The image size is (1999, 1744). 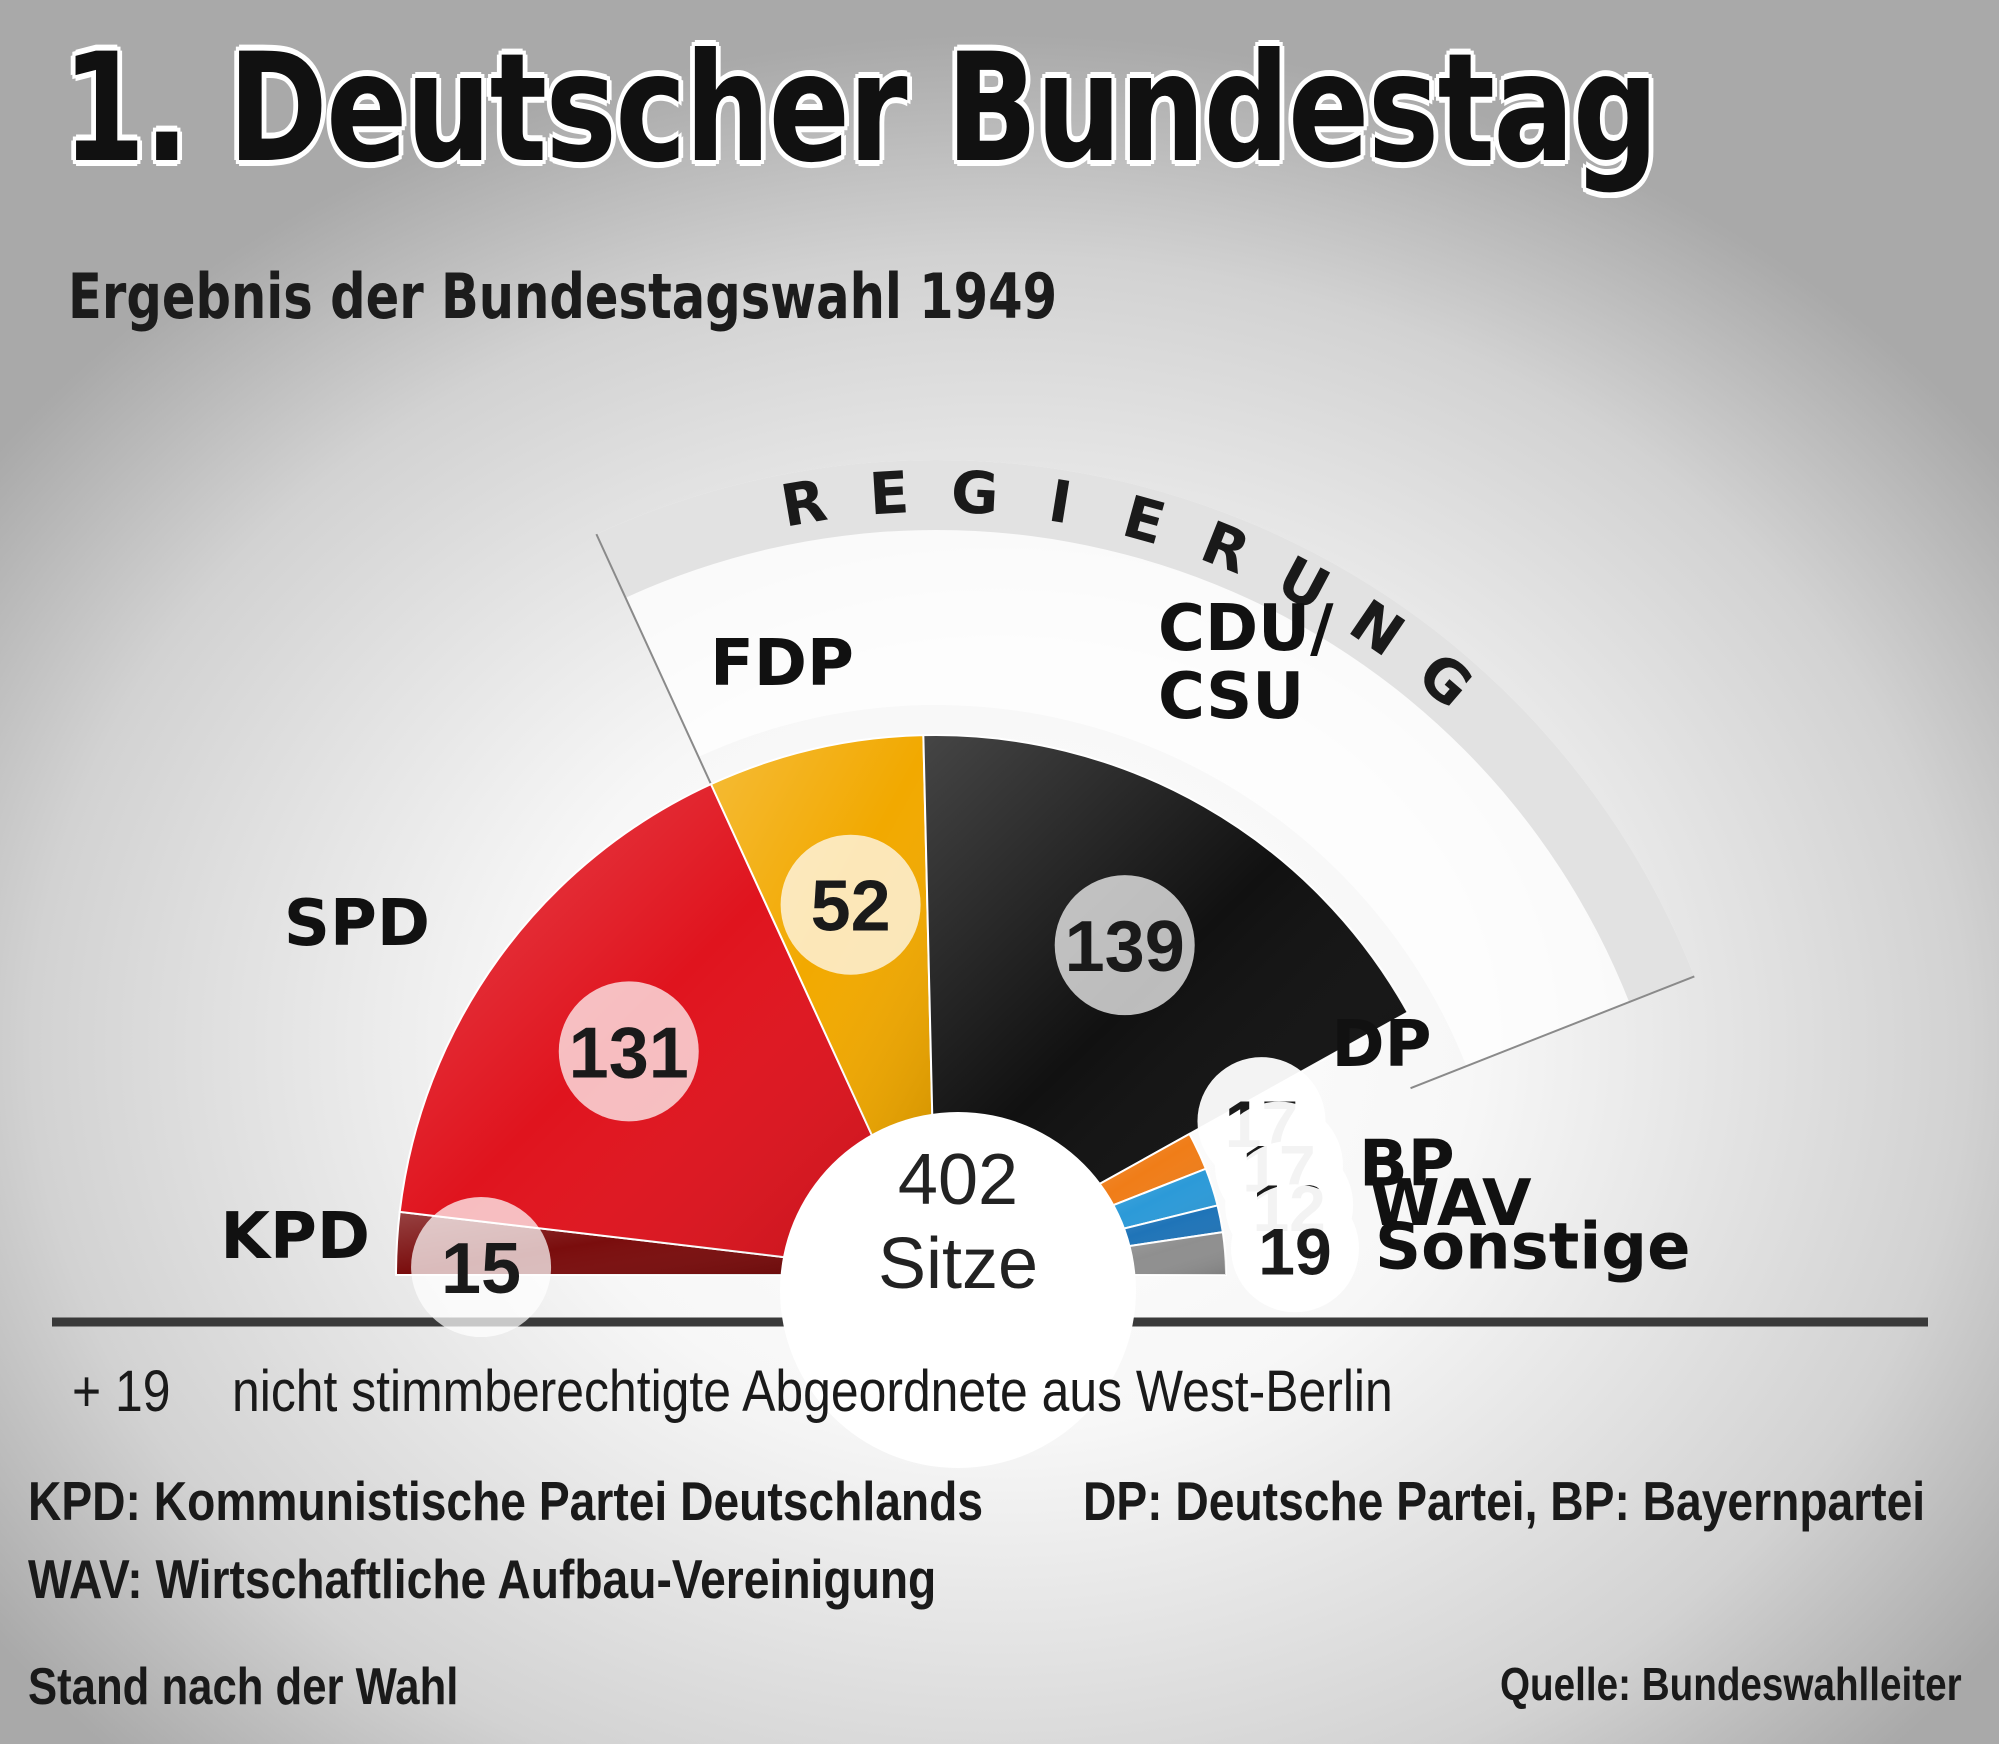 What do you see at coordinates (974, 493) in the screenshot?
I see `government-label-letter: G` at bounding box center [974, 493].